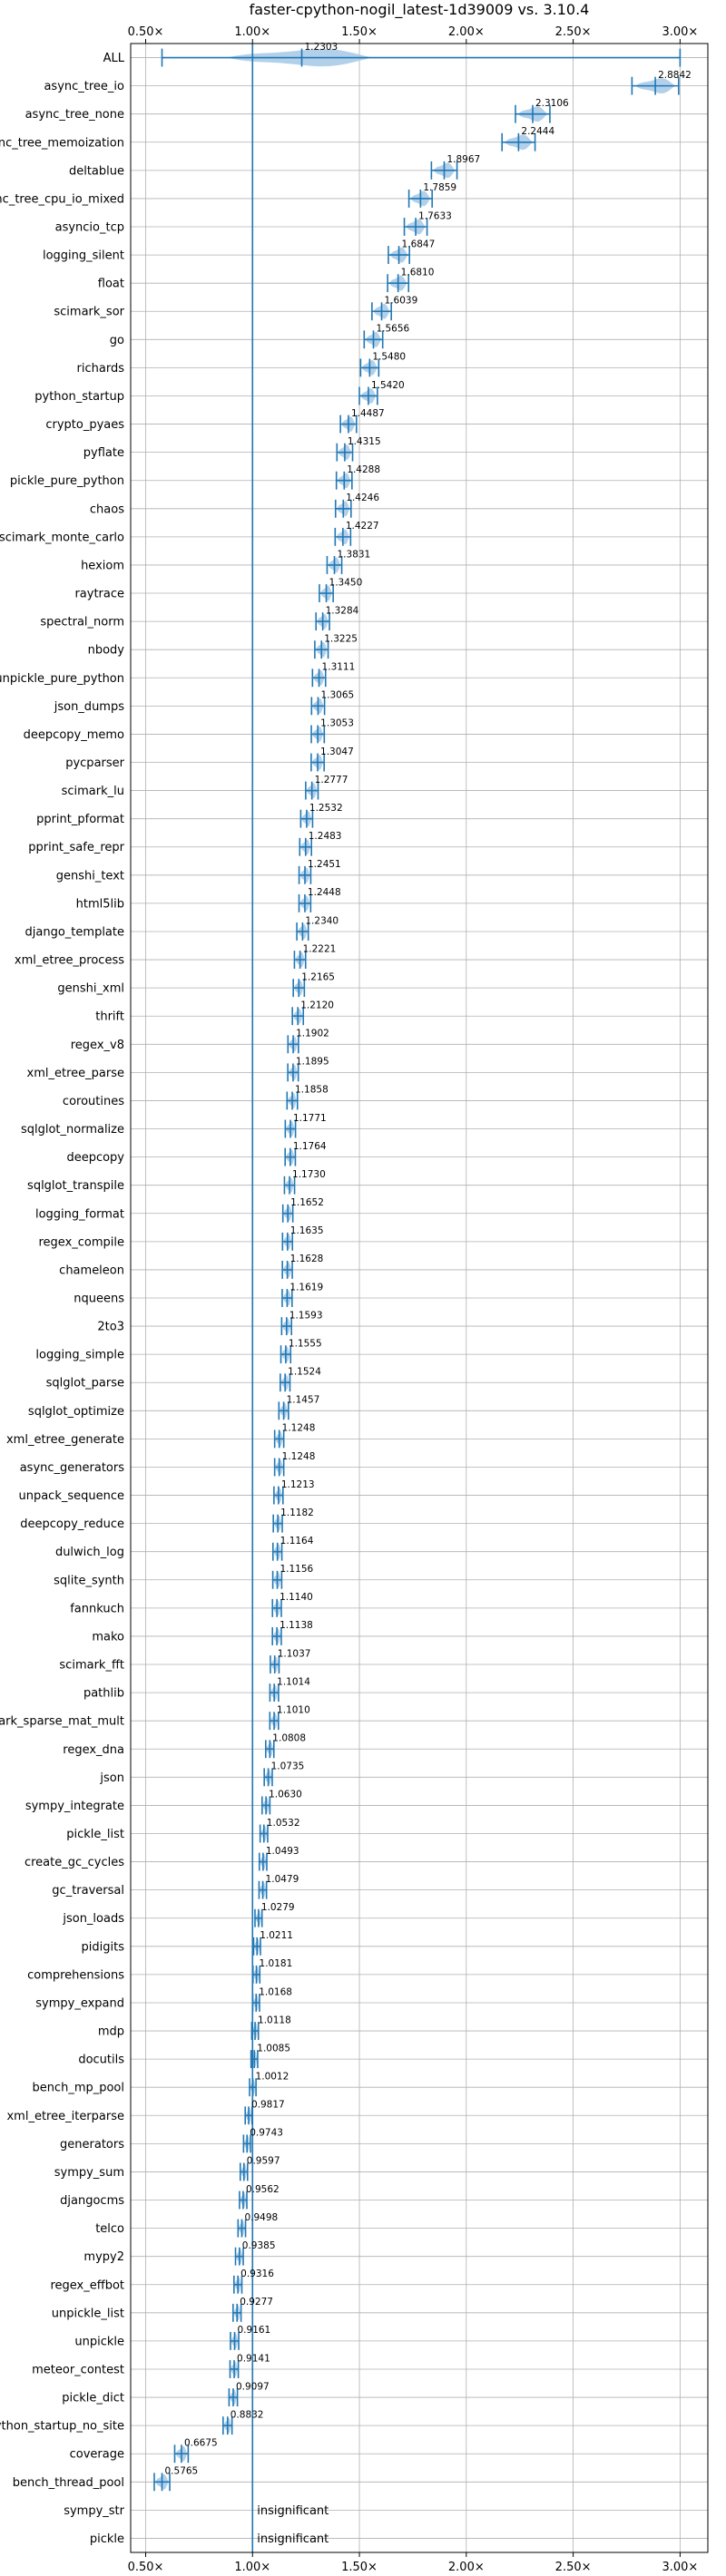  Describe the element at coordinates (289, 1738) in the screenshot. I see `value-label: 1.0808` at that location.